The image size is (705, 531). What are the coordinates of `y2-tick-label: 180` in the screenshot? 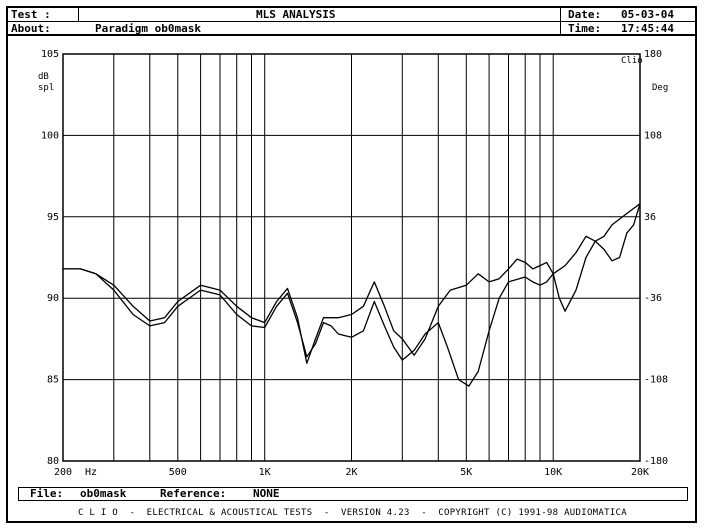 It's located at (653, 54).